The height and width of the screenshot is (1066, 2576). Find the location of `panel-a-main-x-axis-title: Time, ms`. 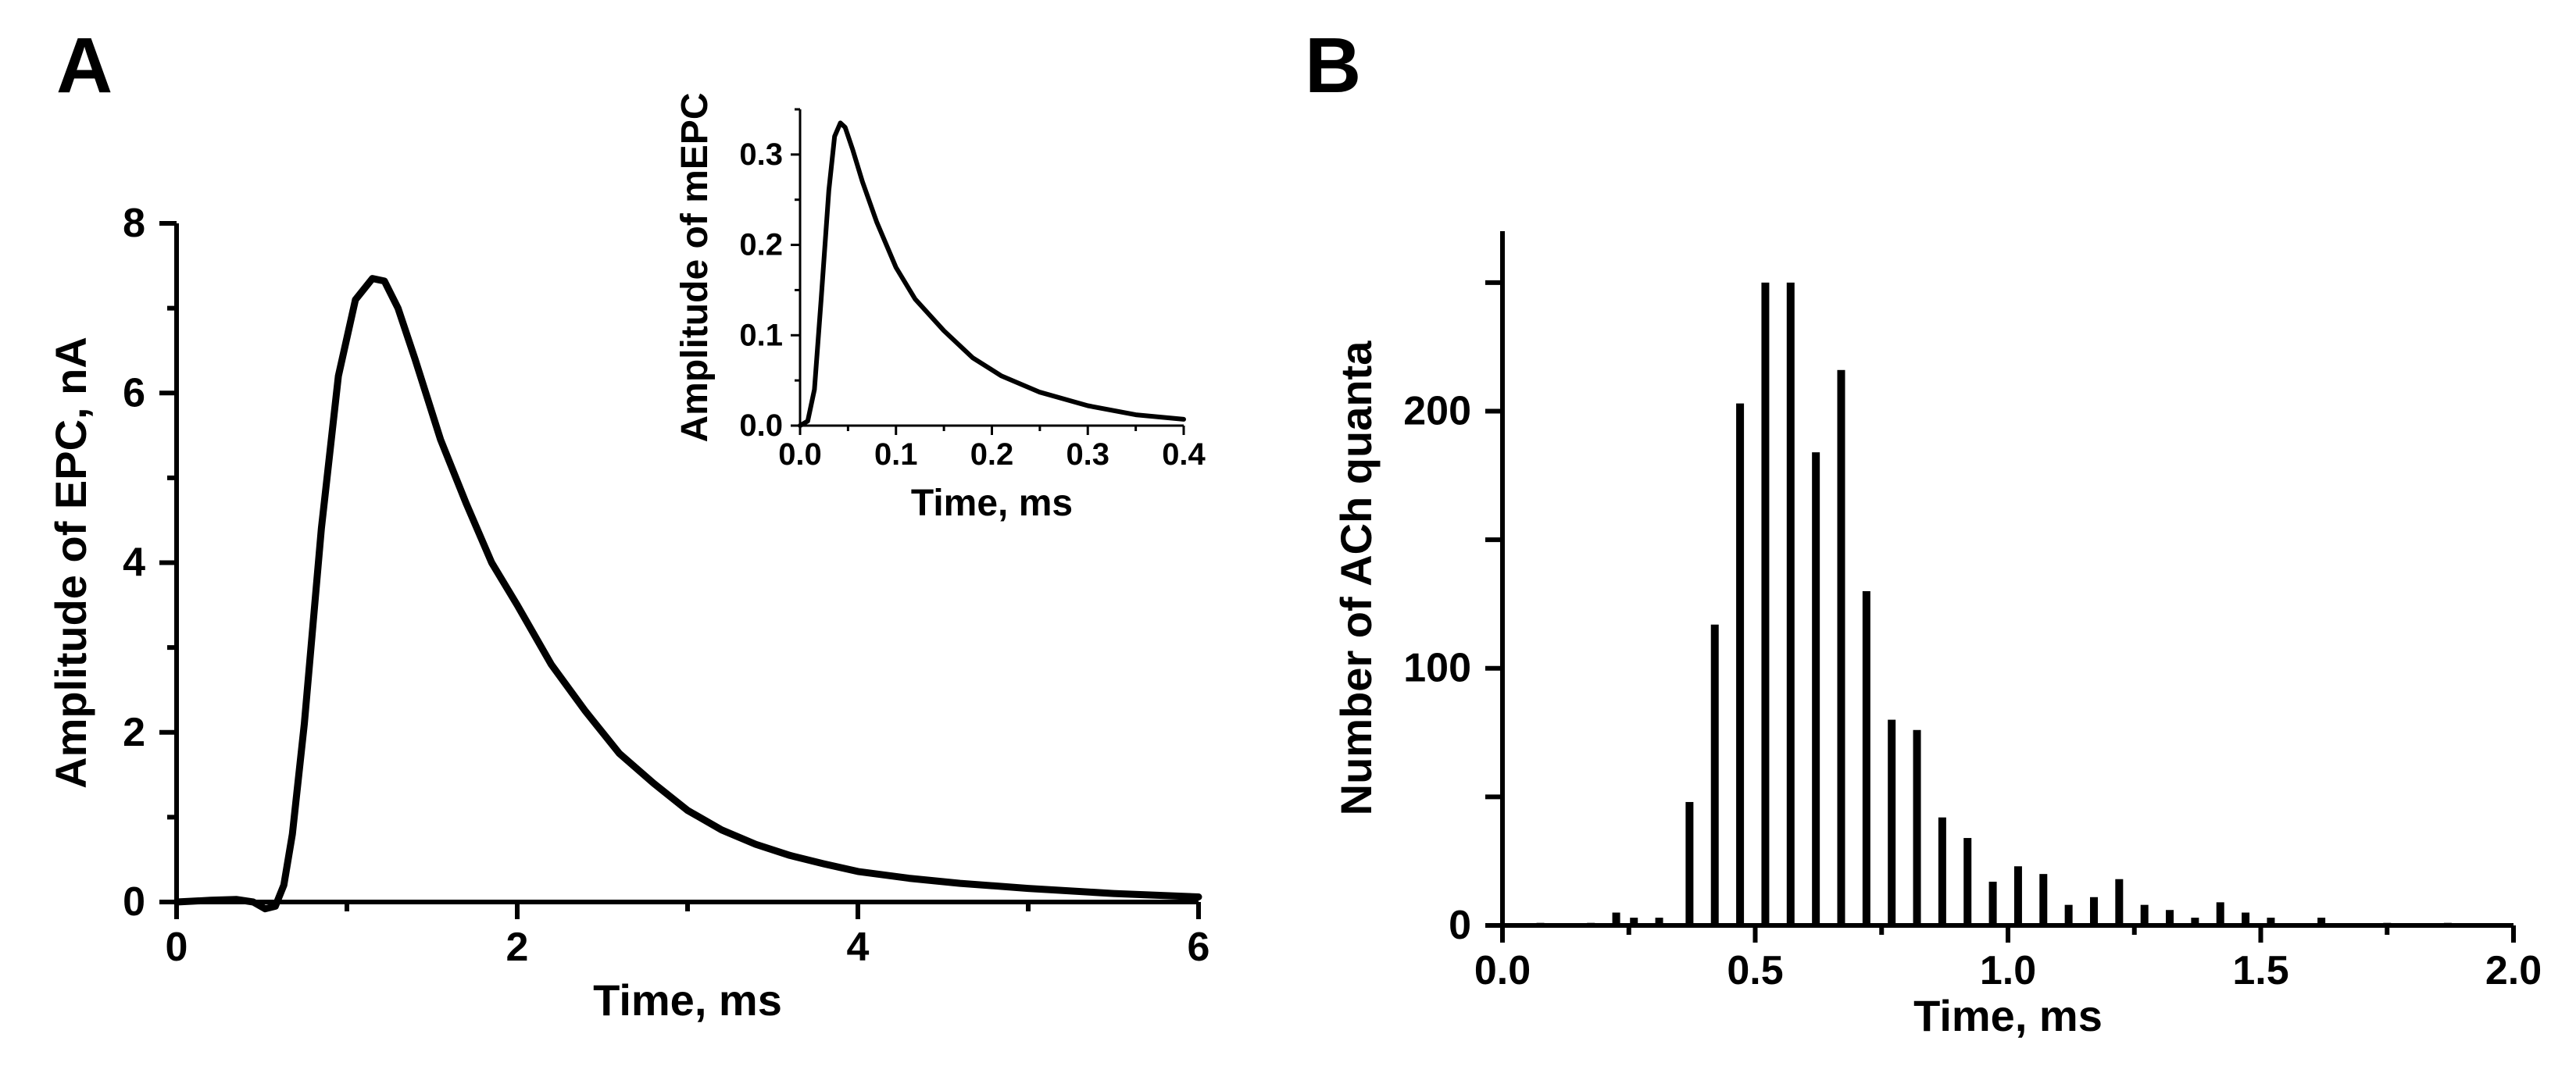

panel-a-main-x-axis-title: Time, ms is located at coordinates (688, 1000).